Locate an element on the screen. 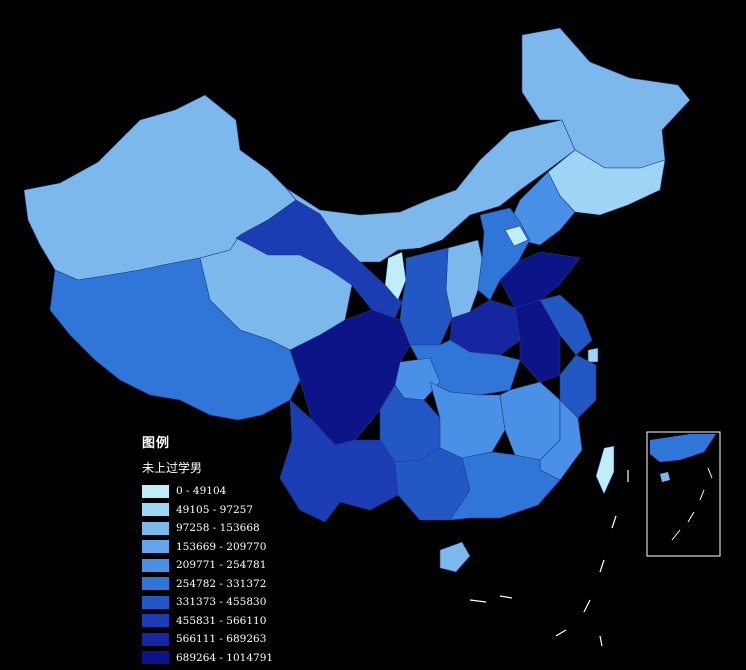 This screenshot has width=746, height=670. region-shanghai is located at coordinates (593, 355).